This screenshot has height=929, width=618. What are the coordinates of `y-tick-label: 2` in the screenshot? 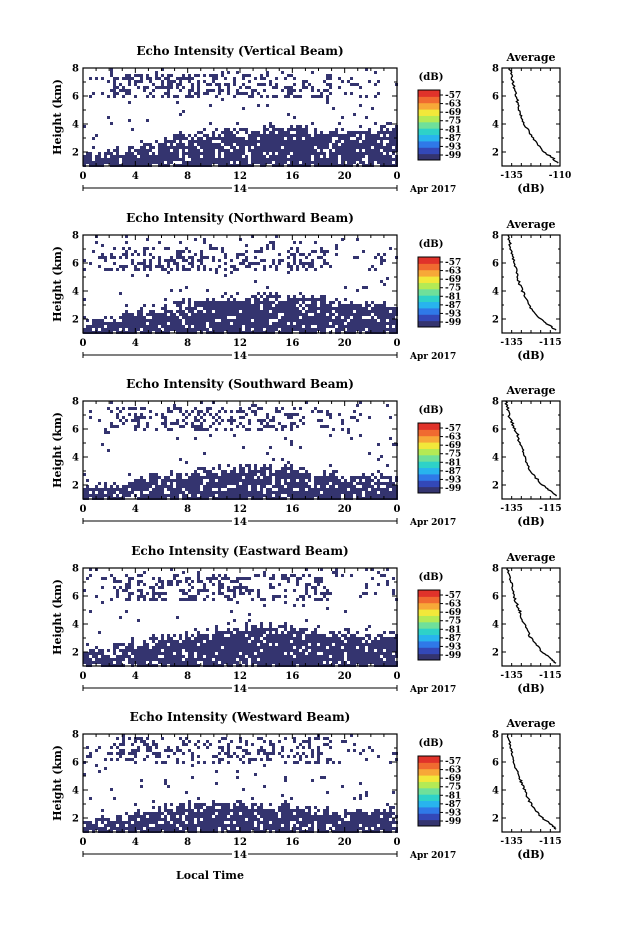 It's located at (75, 320).